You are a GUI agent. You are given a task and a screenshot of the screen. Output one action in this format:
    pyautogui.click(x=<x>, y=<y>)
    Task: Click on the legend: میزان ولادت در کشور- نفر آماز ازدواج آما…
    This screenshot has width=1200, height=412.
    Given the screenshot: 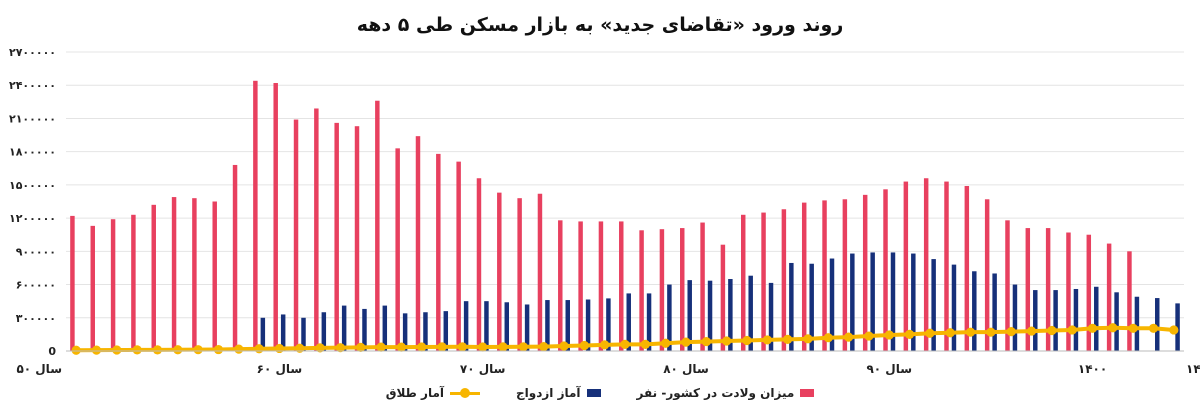 What is the action you would take?
    pyautogui.click(x=600, y=393)
    